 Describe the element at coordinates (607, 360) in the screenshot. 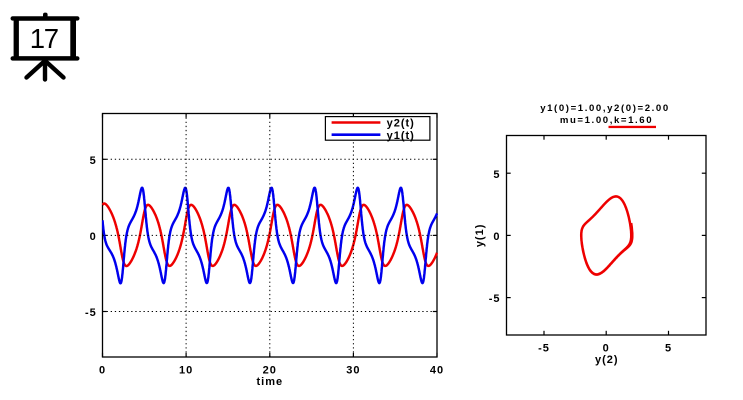

I see `svg-text: y(2)` at that location.